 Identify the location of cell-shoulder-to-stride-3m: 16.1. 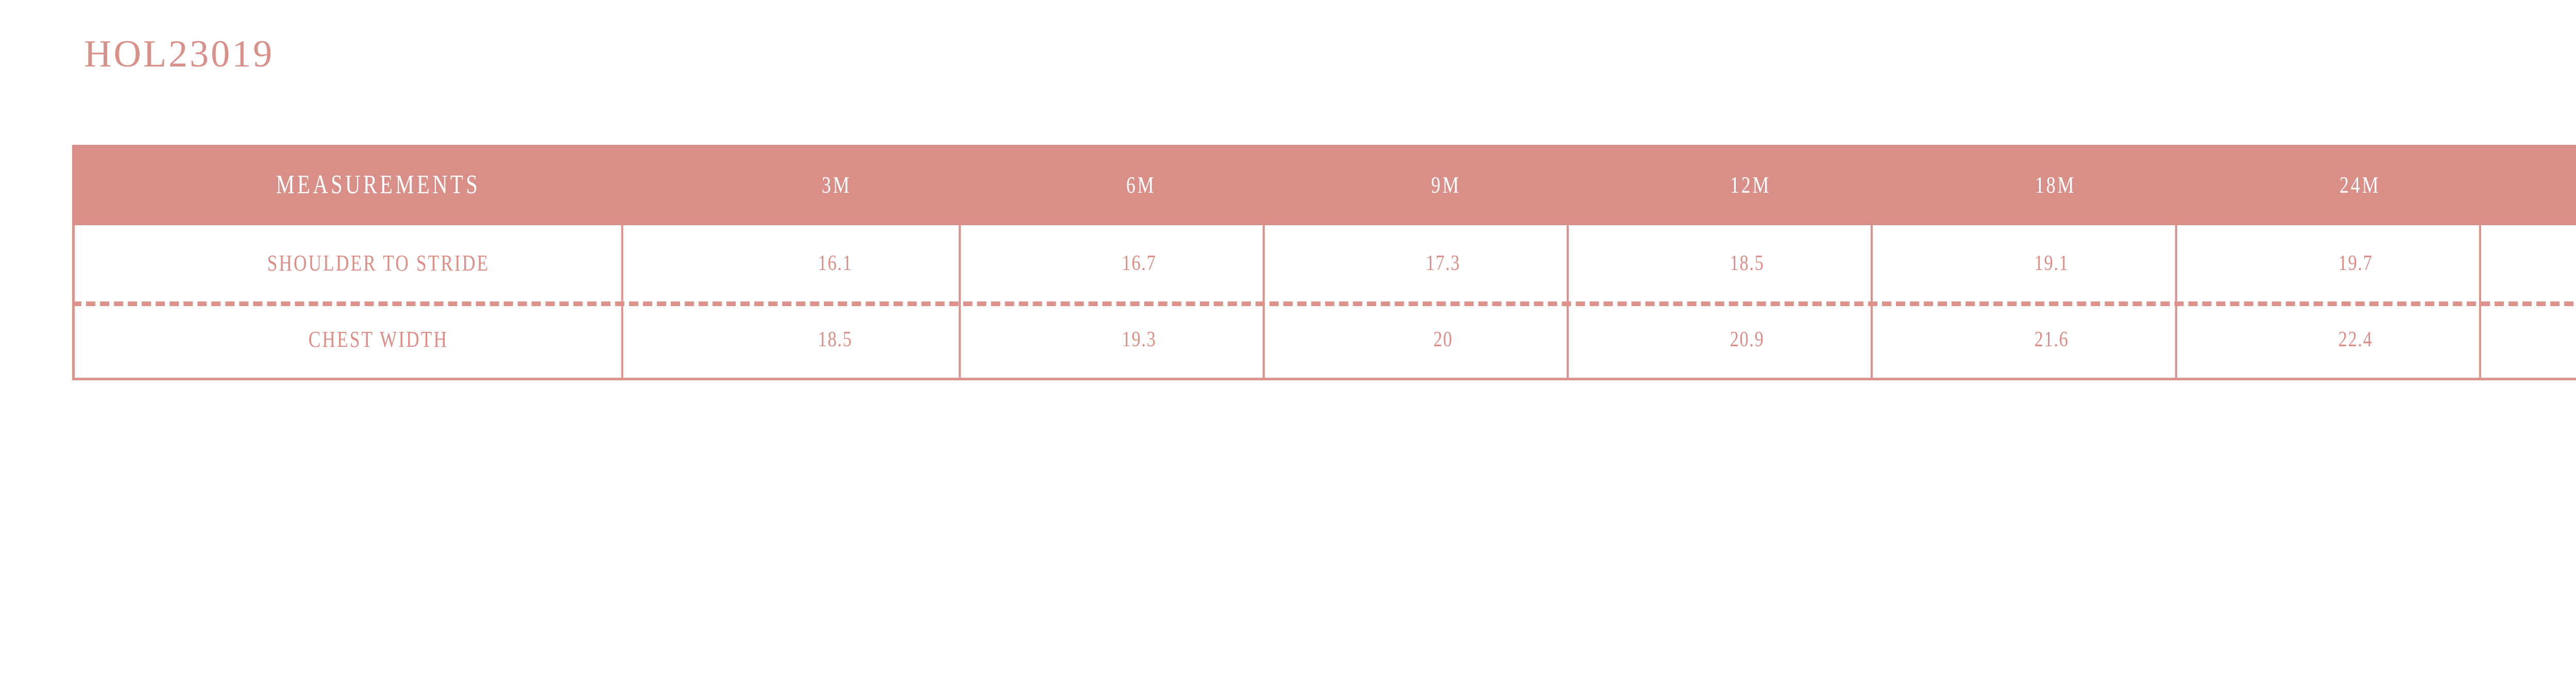
(836, 263).